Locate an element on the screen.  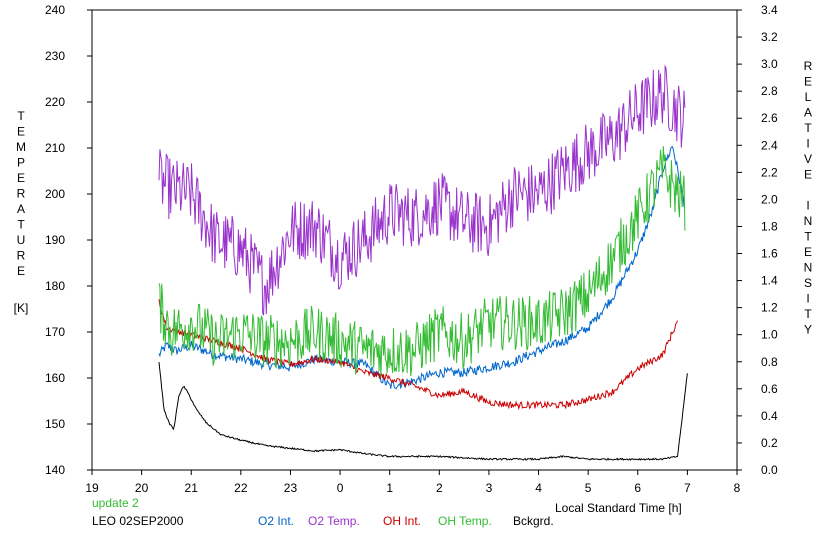
y-right-label-letter: S is located at coordinates (808, 283).